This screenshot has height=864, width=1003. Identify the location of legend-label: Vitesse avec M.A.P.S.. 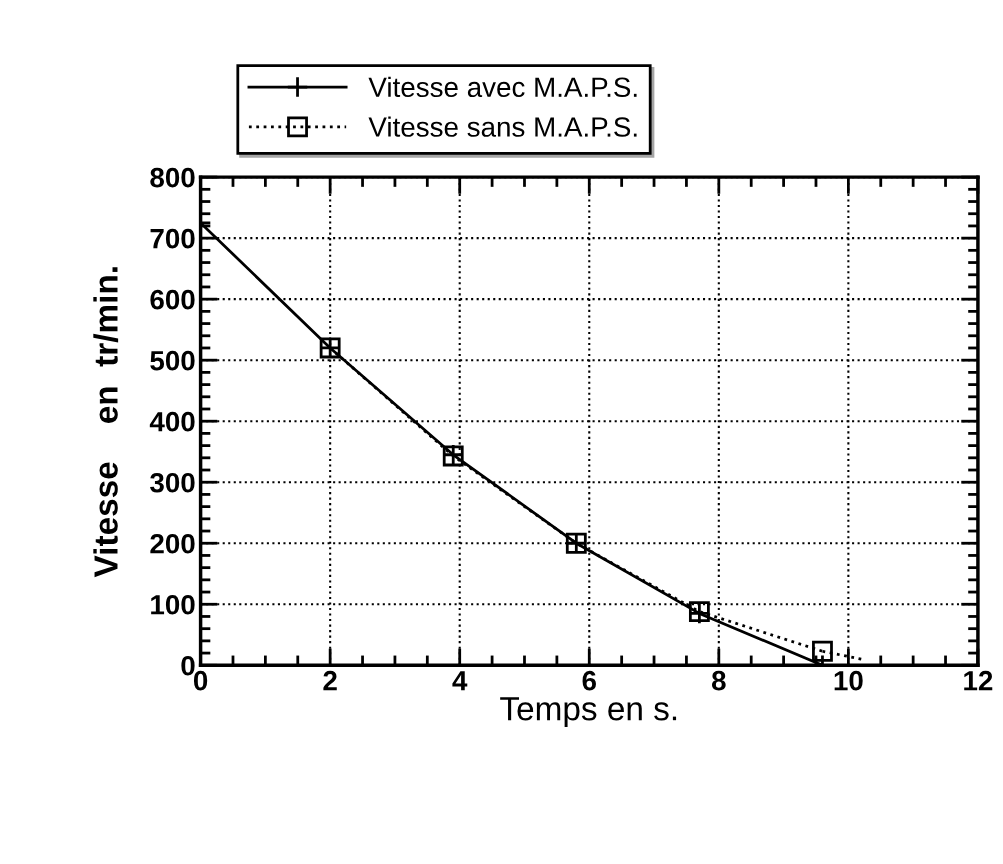
(502, 87).